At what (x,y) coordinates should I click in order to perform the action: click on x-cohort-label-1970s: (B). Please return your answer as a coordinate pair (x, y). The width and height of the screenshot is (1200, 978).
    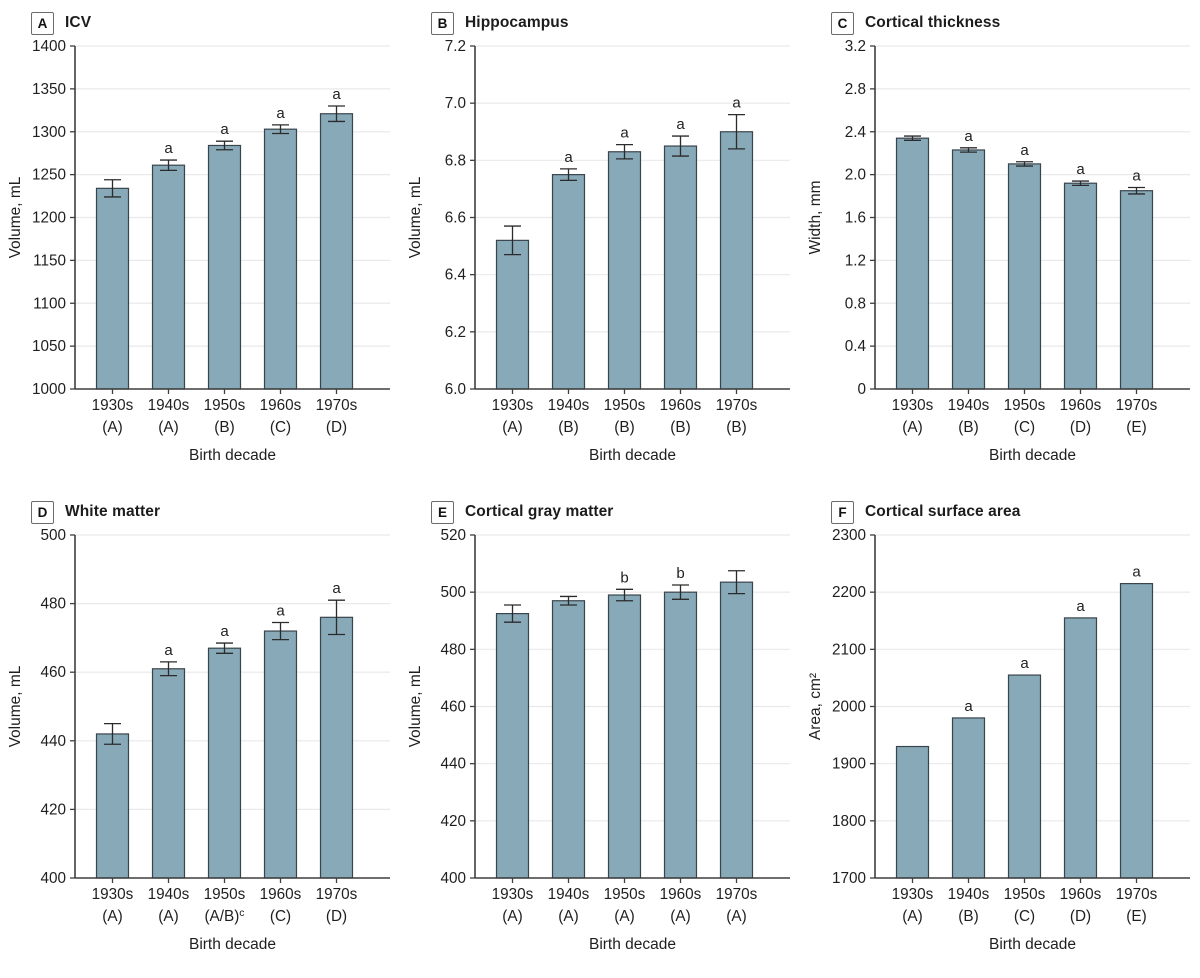
    Looking at the image, I should click on (736, 427).